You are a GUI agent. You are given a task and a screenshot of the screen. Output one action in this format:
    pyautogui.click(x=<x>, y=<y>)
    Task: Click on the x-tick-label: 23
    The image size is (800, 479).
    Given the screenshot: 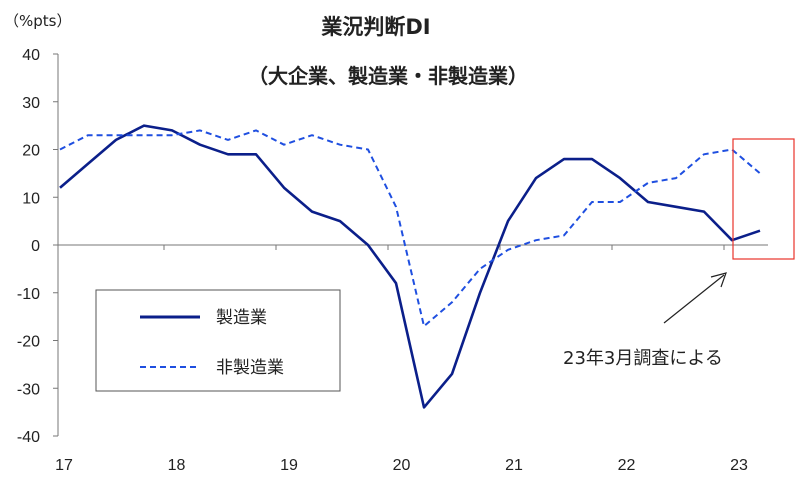 What is the action you would take?
    pyautogui.click(x=739, y=465)
    